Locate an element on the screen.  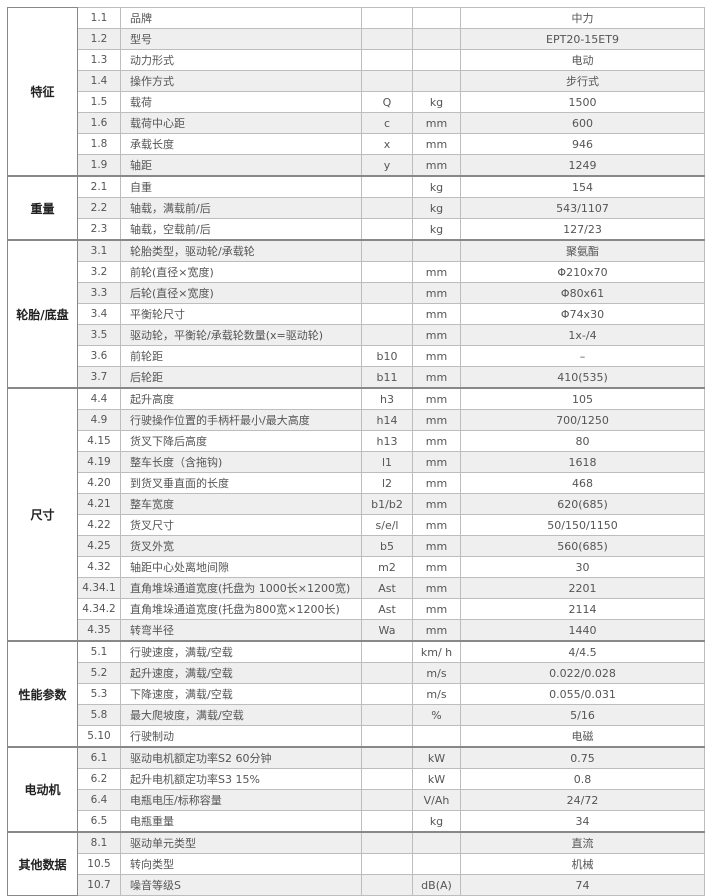
cell-name: 转向类型 is located at coordinates (241, 864).